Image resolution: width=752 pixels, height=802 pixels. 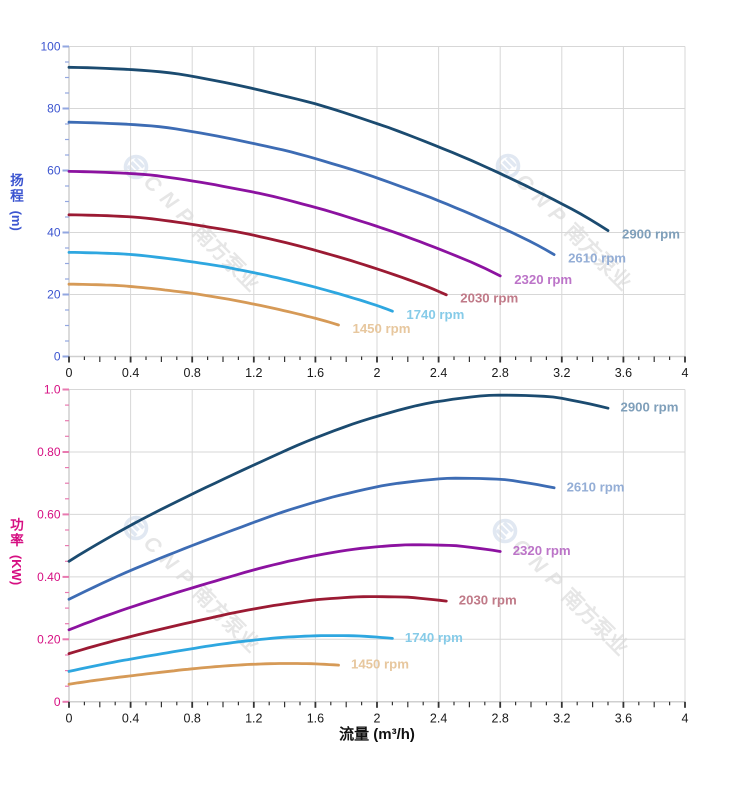 What do you see at coordinates (17, 525) in the screenshot?
I see `svg-text: 功` at bounding box center [17, 525].